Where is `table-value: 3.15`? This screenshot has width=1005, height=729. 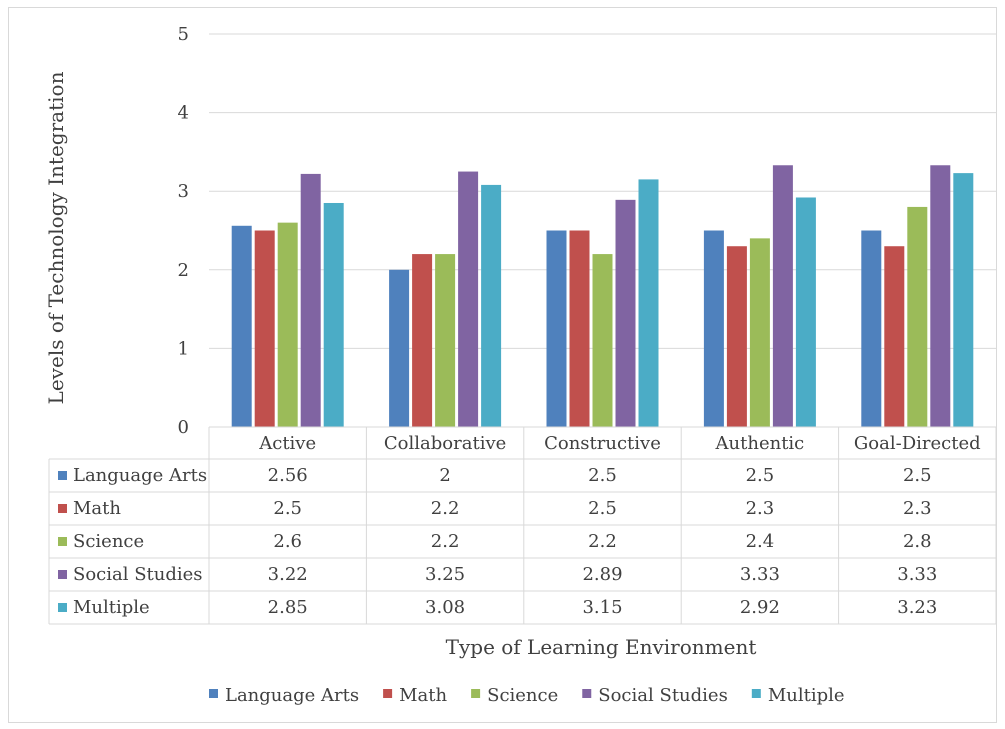
table-value: 3.15 is located at coordinates (602, 607).